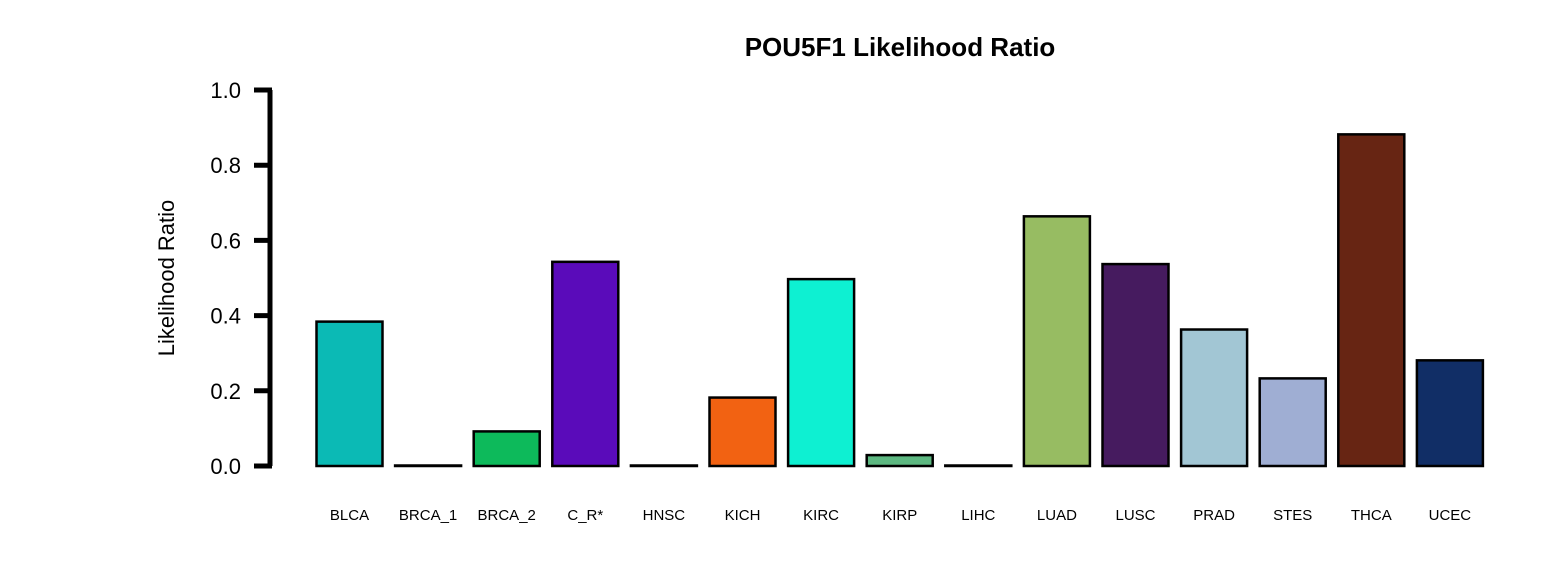 The height and width of the screenshot is (586, 1560). I want to click on bar-luad, so click(1057, 341).